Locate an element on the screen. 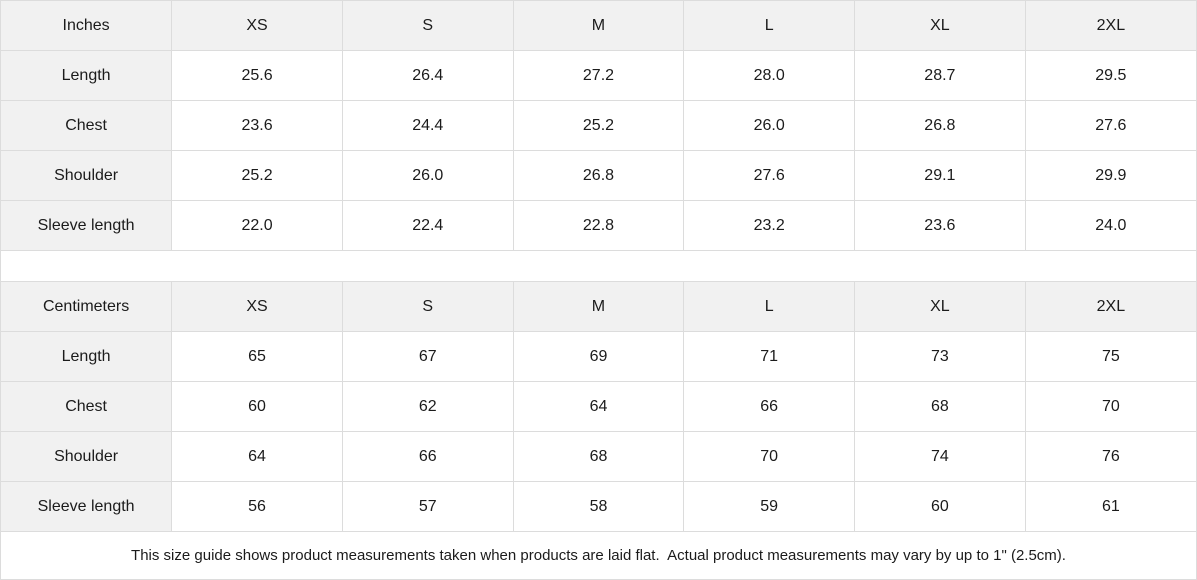  measurement-value-cell: 27.2 is located at coordinates (598, 75).